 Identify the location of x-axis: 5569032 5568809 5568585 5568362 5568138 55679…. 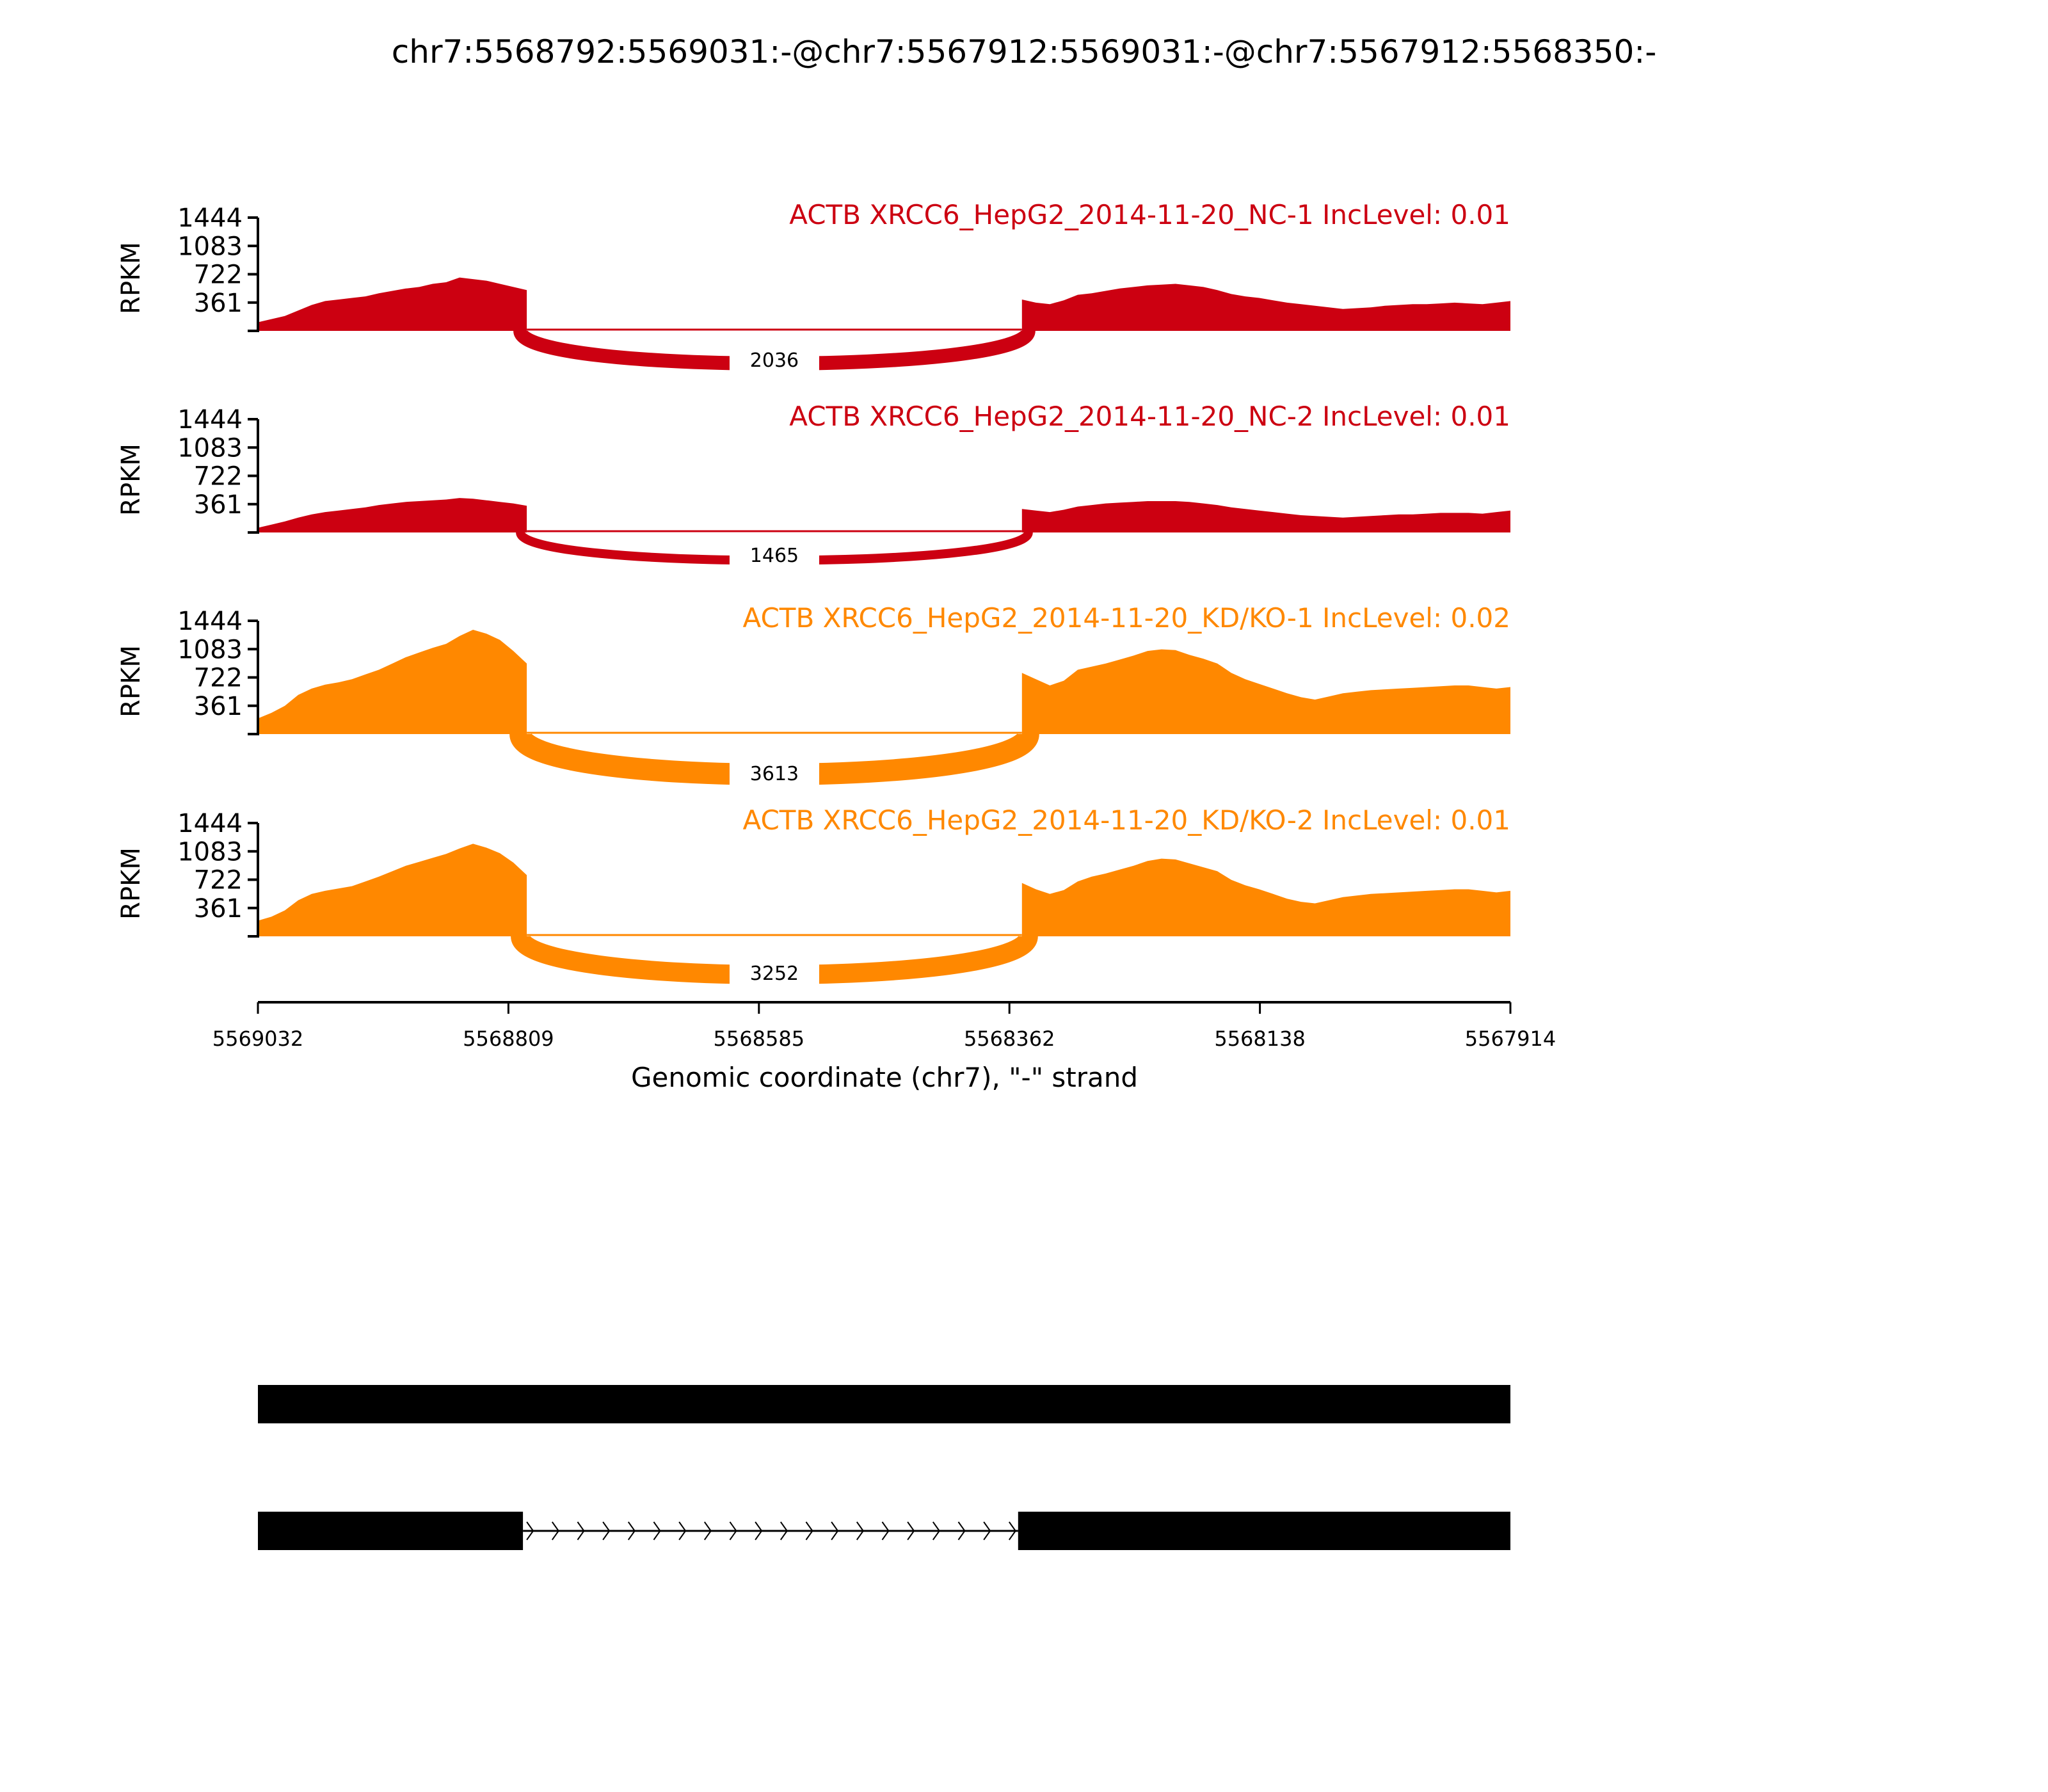
(884, 1026).